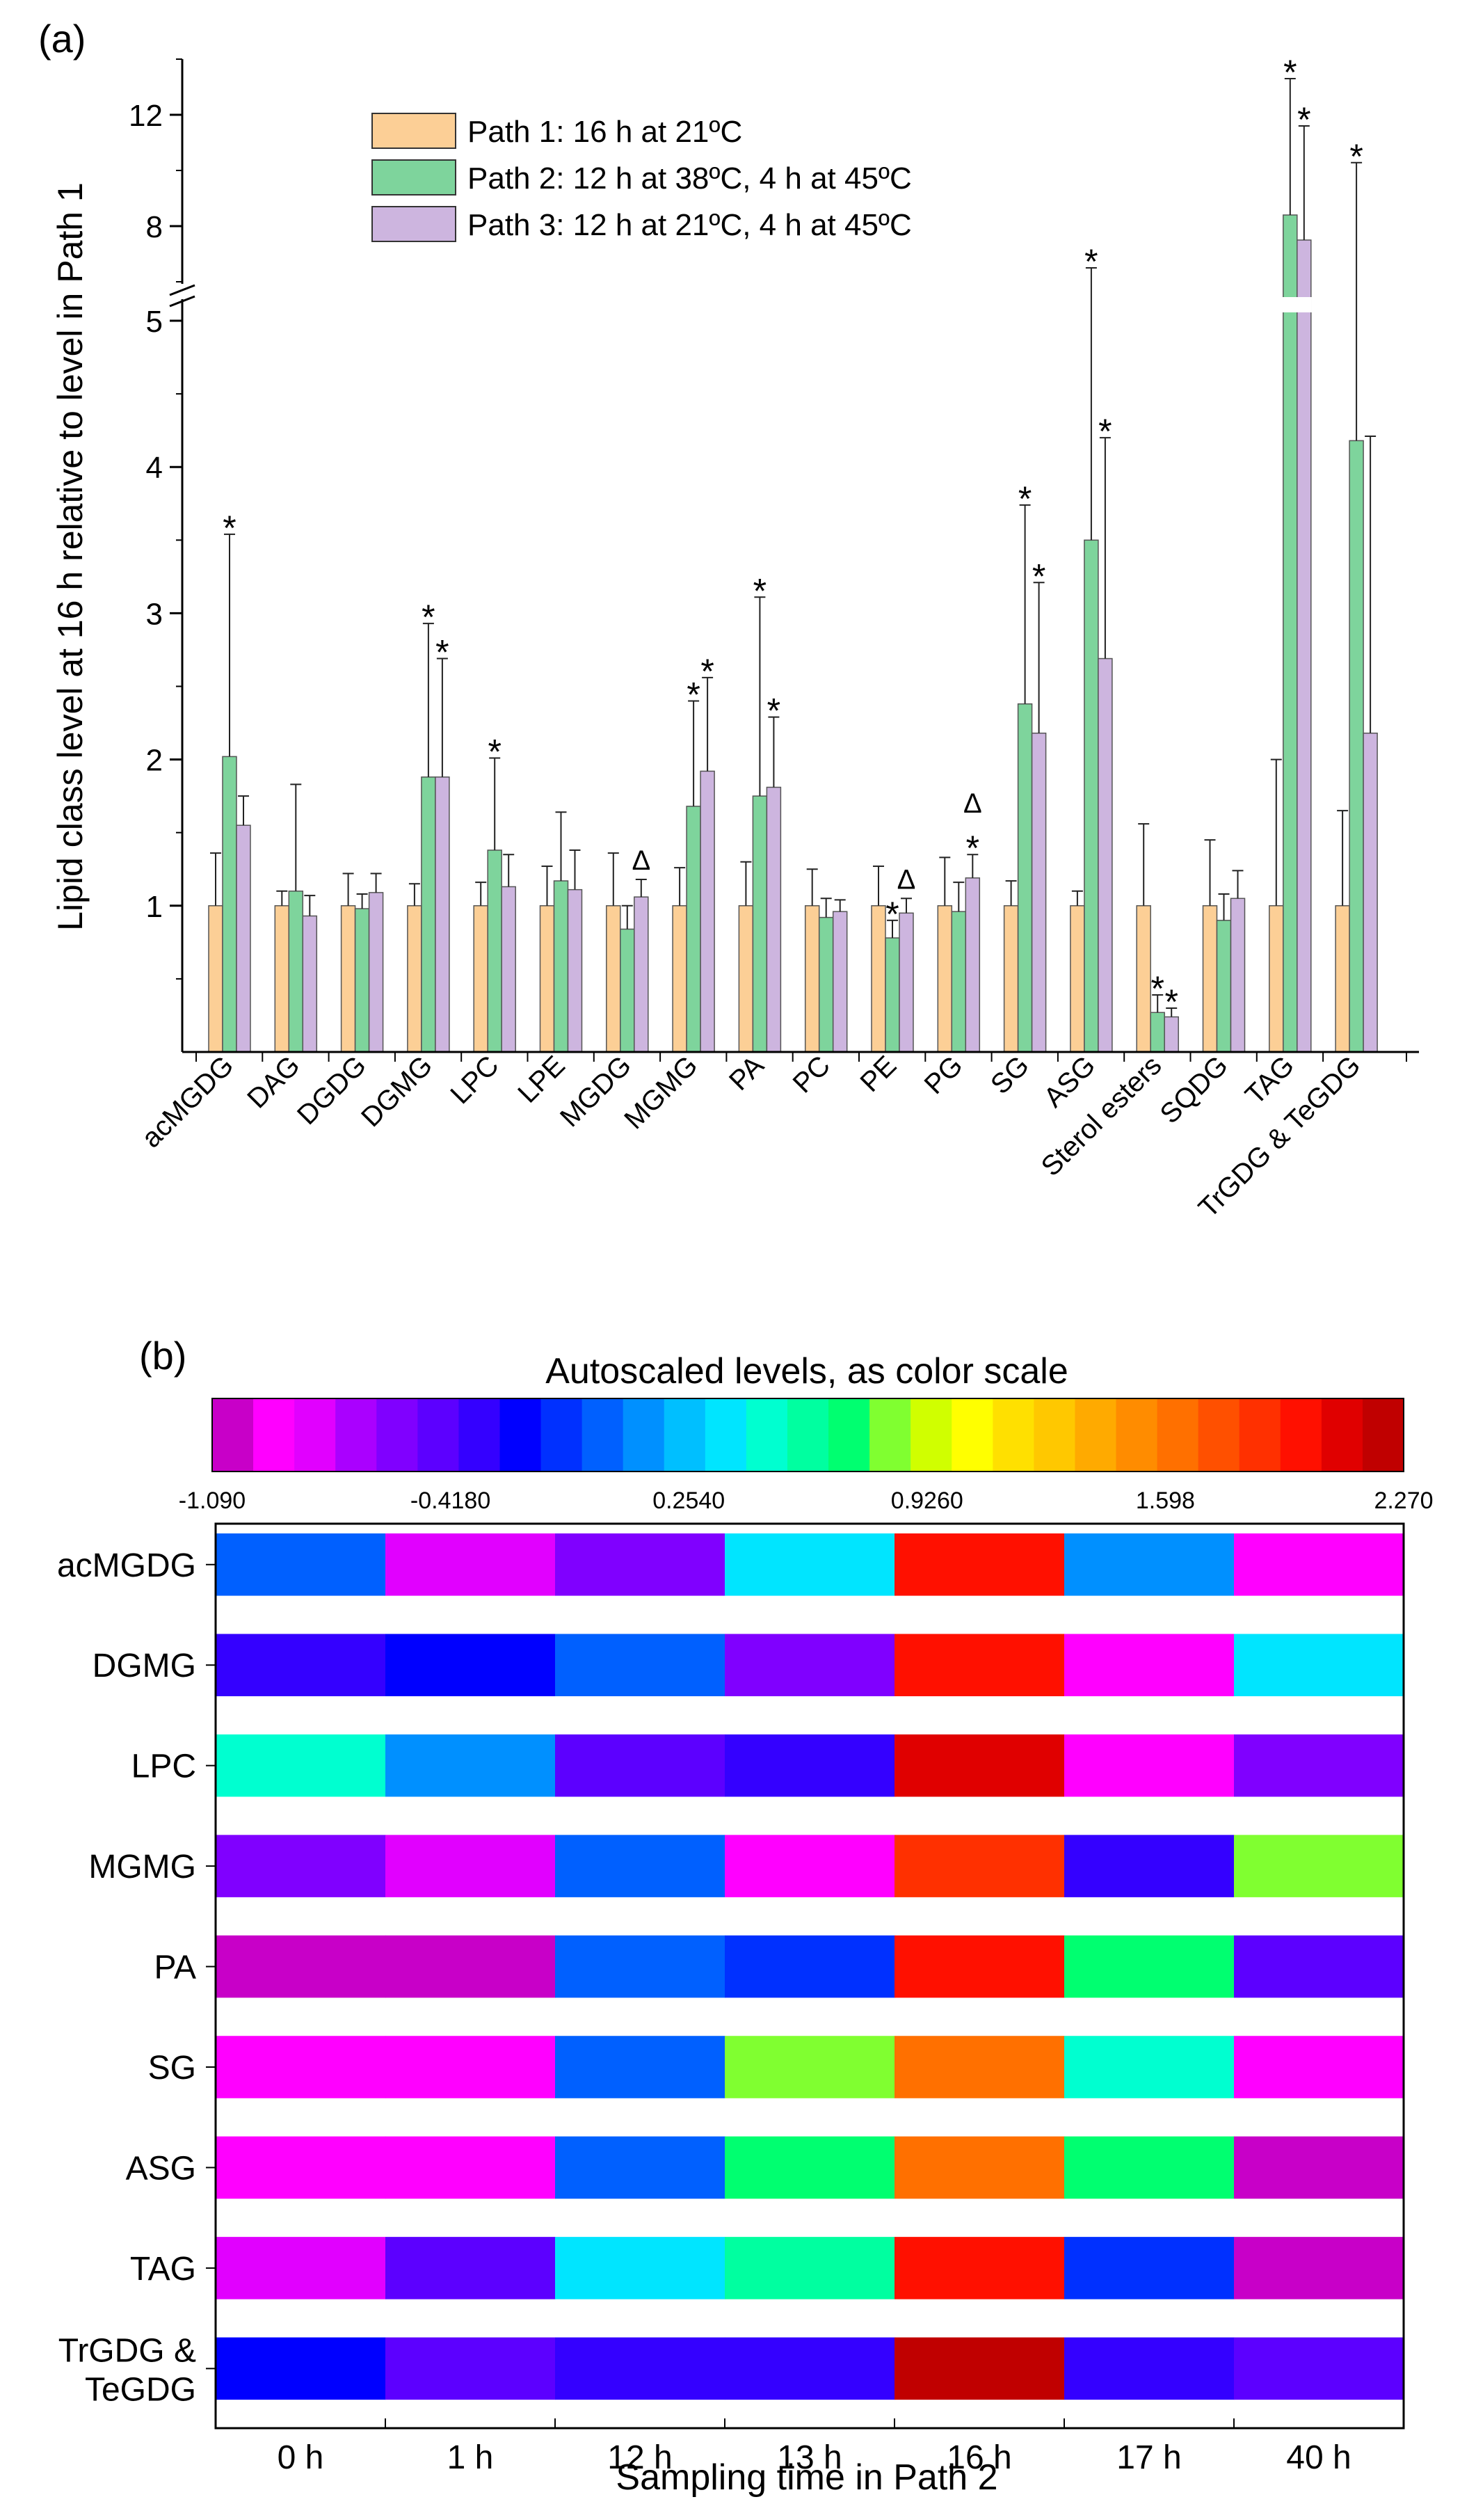 Image resolution: width=1460 pixels, height=2520 pixels. What do you see at coordinates (892, 914) in the screenshot?
I see `significance-marker-pe: *` at bounding box center [892, 914].